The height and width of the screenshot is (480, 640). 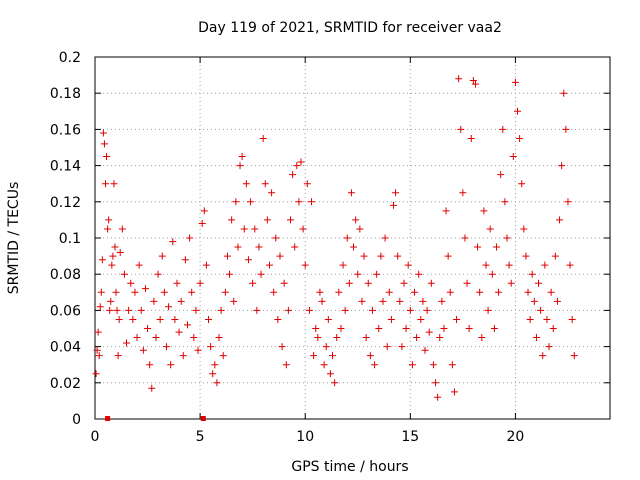 What do you see at coordinates (65, 130) in the screenshot?
I see `y-tick-label: 0.16` at bounding box center [65, 130].